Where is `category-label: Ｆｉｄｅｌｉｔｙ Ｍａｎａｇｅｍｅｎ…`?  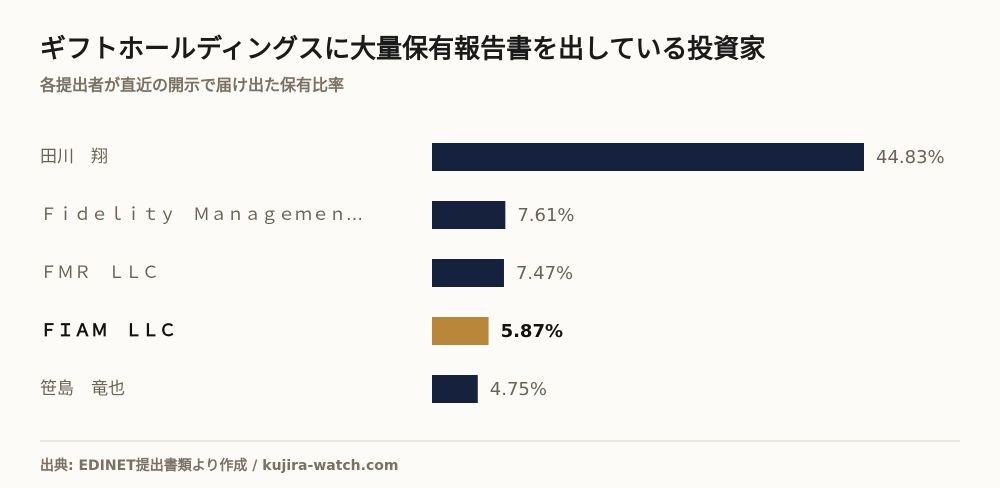 category-label: Ｆｉｄｅｌｉｔｙ Ｍａｎａｇｅｍｅｎ… is located at coordinates (201, 215).